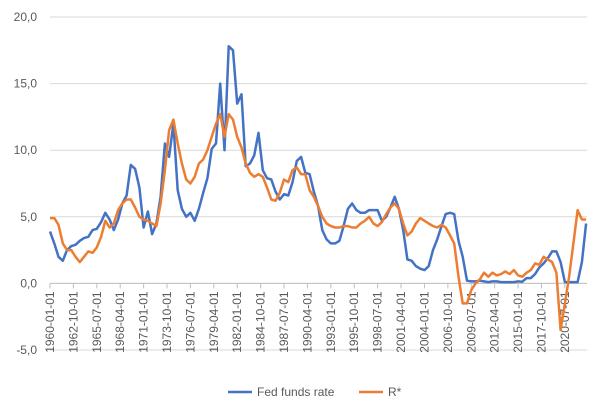 Image resolution: width=600 pixels, height=407 pixels. What do you see at coordinates (471, 322) in the screenshot?
I see `x-tick-label: 2009-07-01` at bounding box center [471, 322].